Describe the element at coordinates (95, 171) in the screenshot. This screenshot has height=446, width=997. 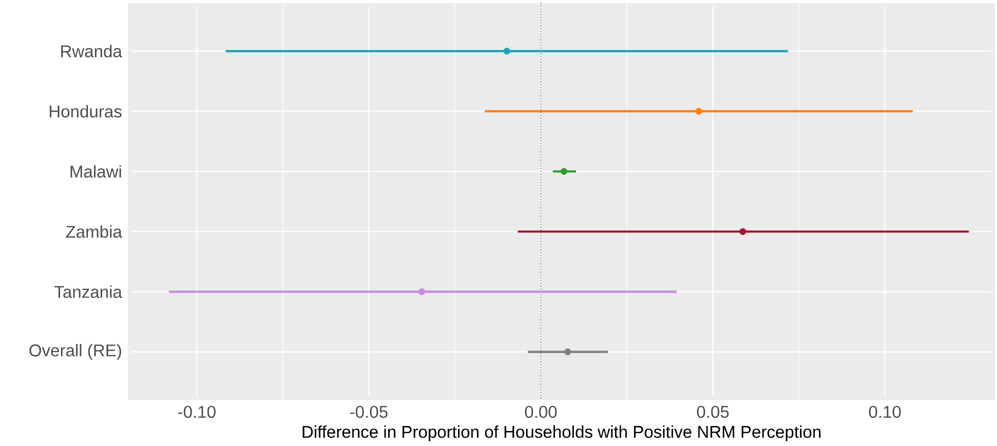
I see `y-tick-label: Malawi` at that location.